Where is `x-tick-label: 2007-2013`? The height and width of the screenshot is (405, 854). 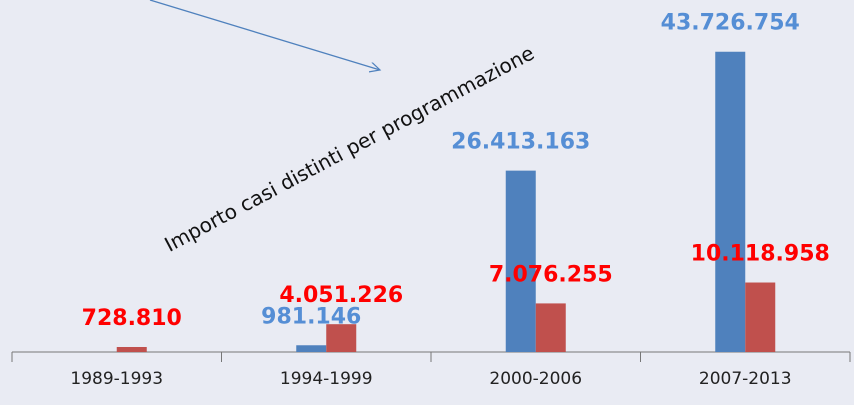
x-tick-label: 2007-2013 is located at coordinates (745, 379).